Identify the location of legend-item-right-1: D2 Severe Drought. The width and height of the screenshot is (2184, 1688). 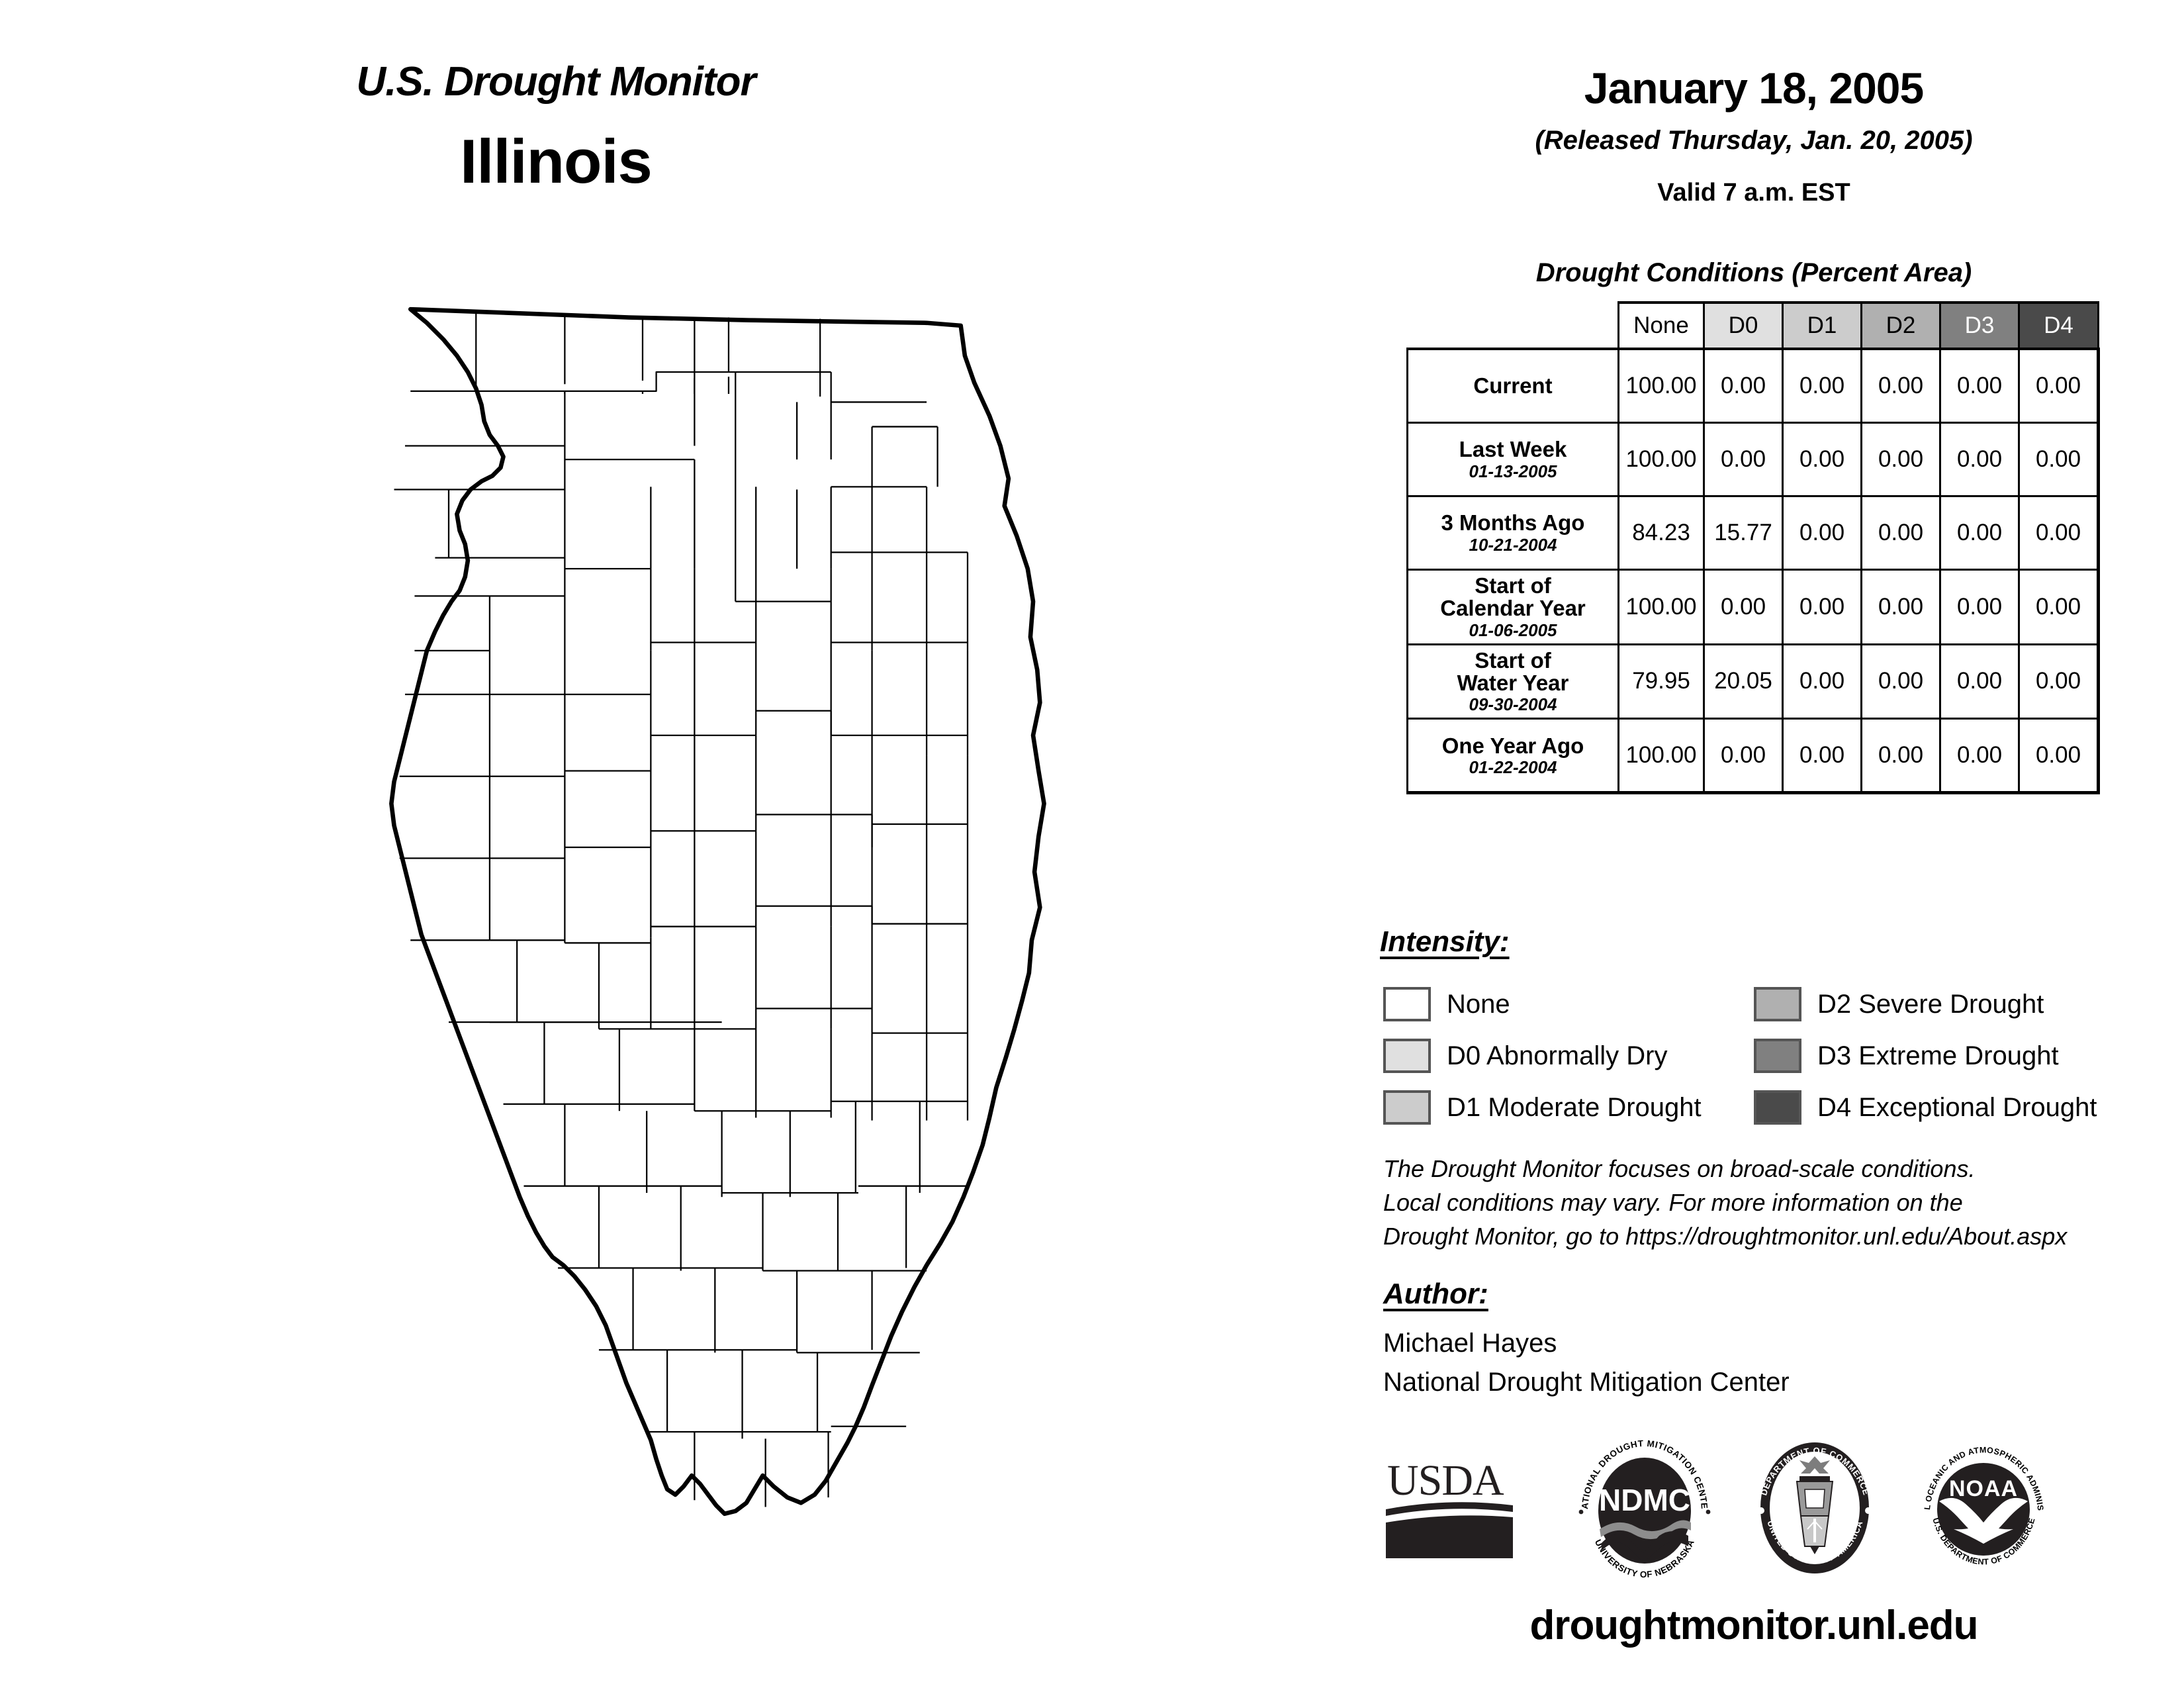
(1925, 1004).